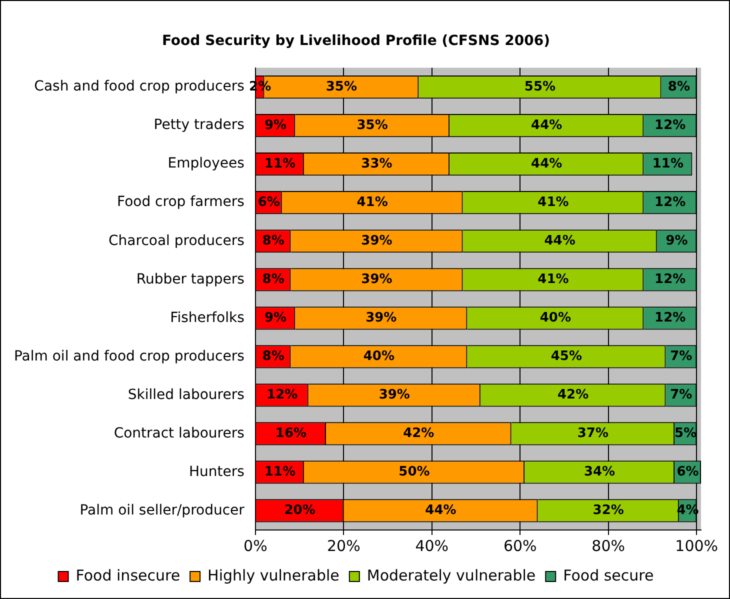 The height and width of the screenshot is (599, 730). I want to click on y-tick-label: Charcoal producers, so click(176, 240).